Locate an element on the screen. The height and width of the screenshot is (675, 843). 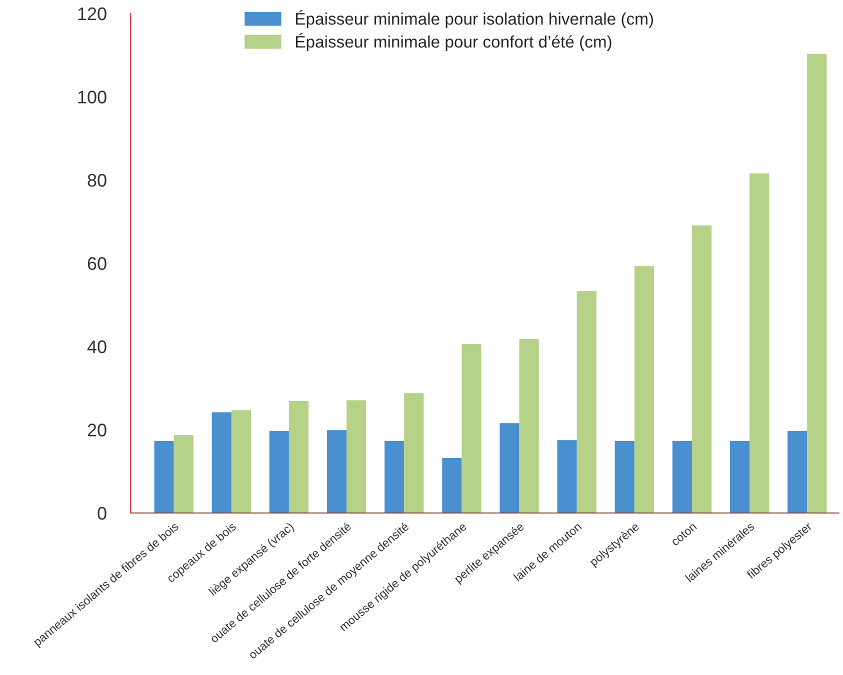
y-tick-label: 0 is located at coordinates (102, 513).